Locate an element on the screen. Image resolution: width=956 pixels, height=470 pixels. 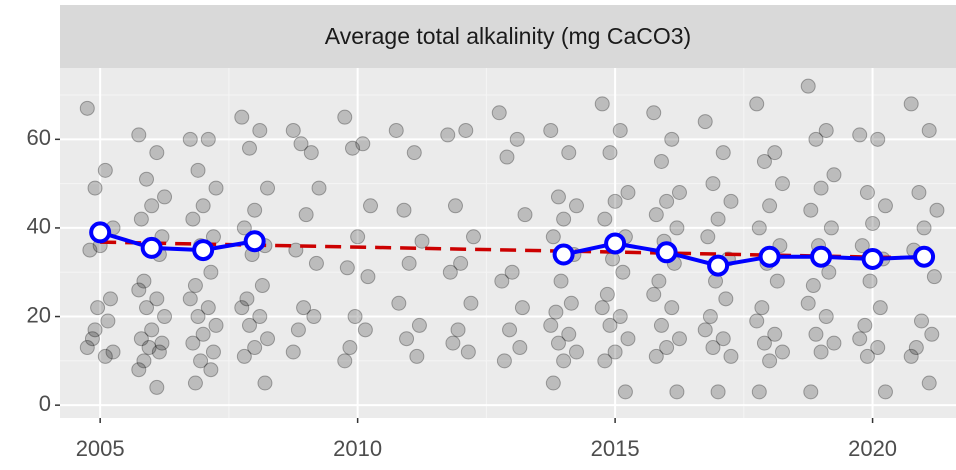
x-tick-label: 2015 is located at coordinates (615, 448).